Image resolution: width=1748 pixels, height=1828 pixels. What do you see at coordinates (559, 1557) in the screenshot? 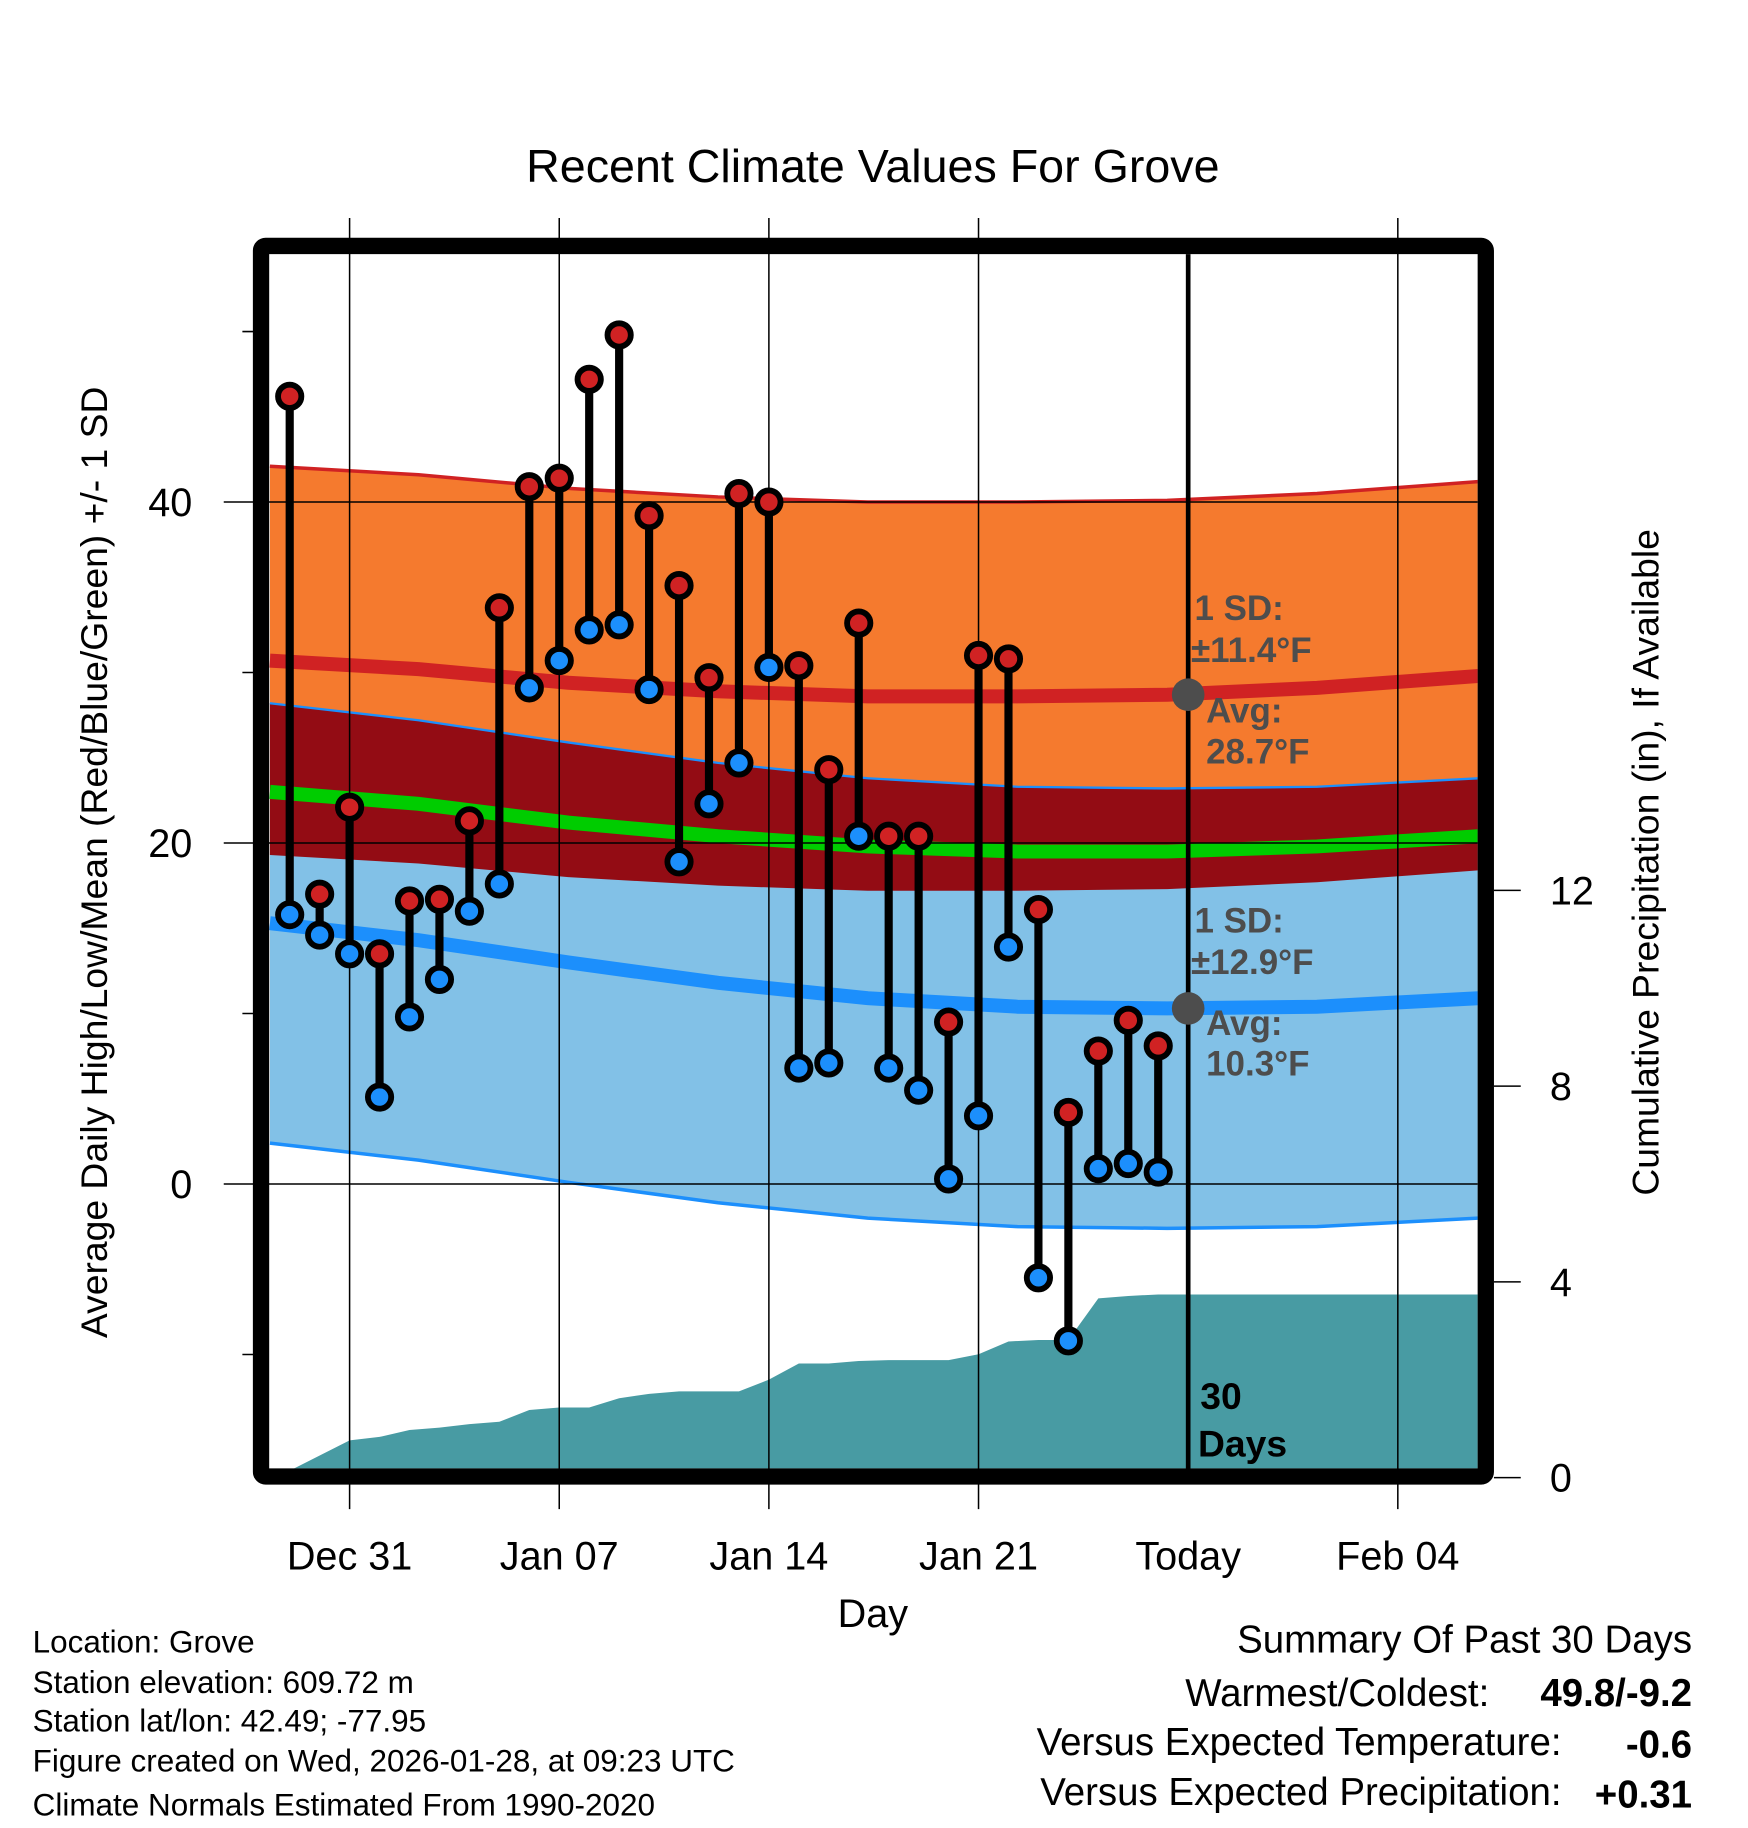
I see `x-tick-label: Jan 07` at bounding box center [559, 1557].